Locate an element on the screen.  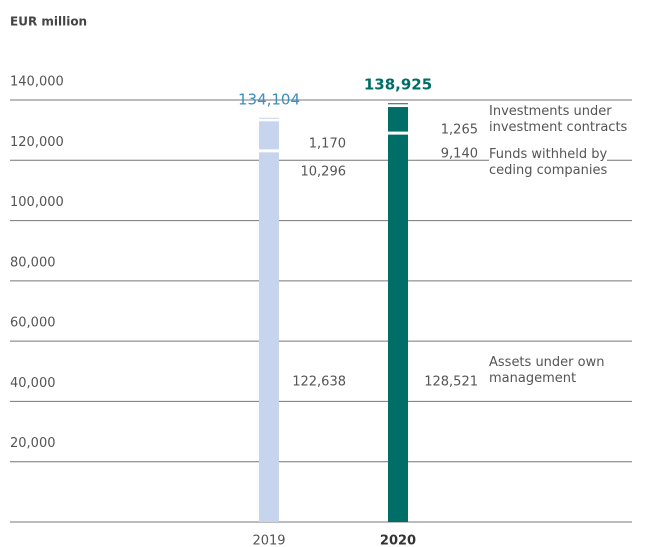
y-tick-label: 120,000 is located at coordinates (37, 142).